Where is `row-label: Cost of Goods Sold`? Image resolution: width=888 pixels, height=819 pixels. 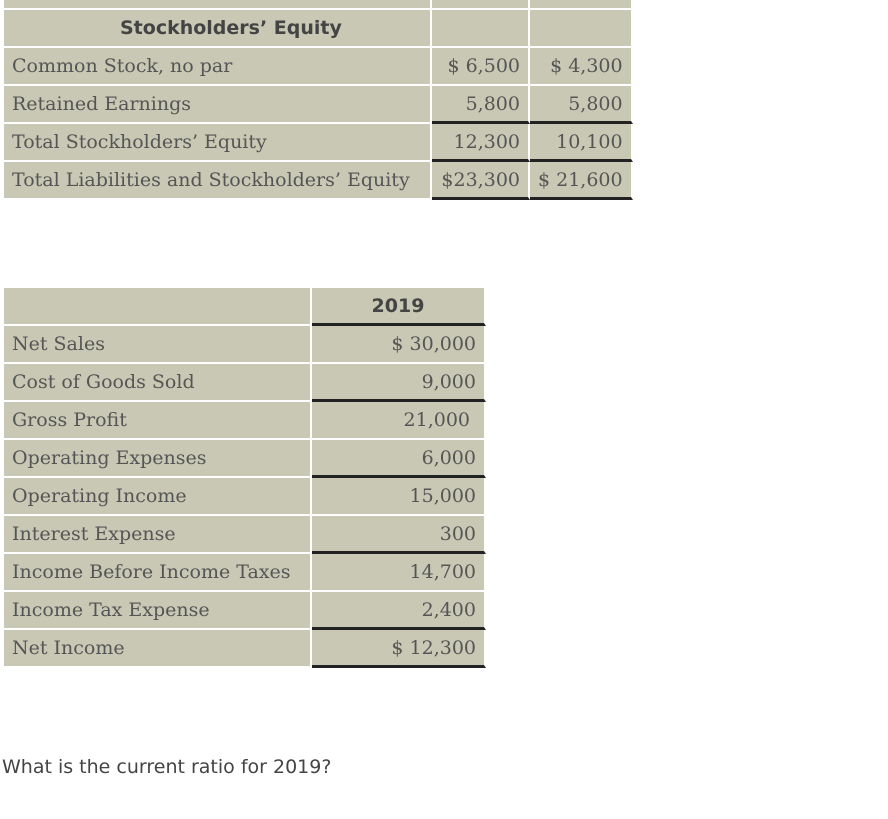 row-label: Cost of Goods Sold is located at coordinates (158, 383).